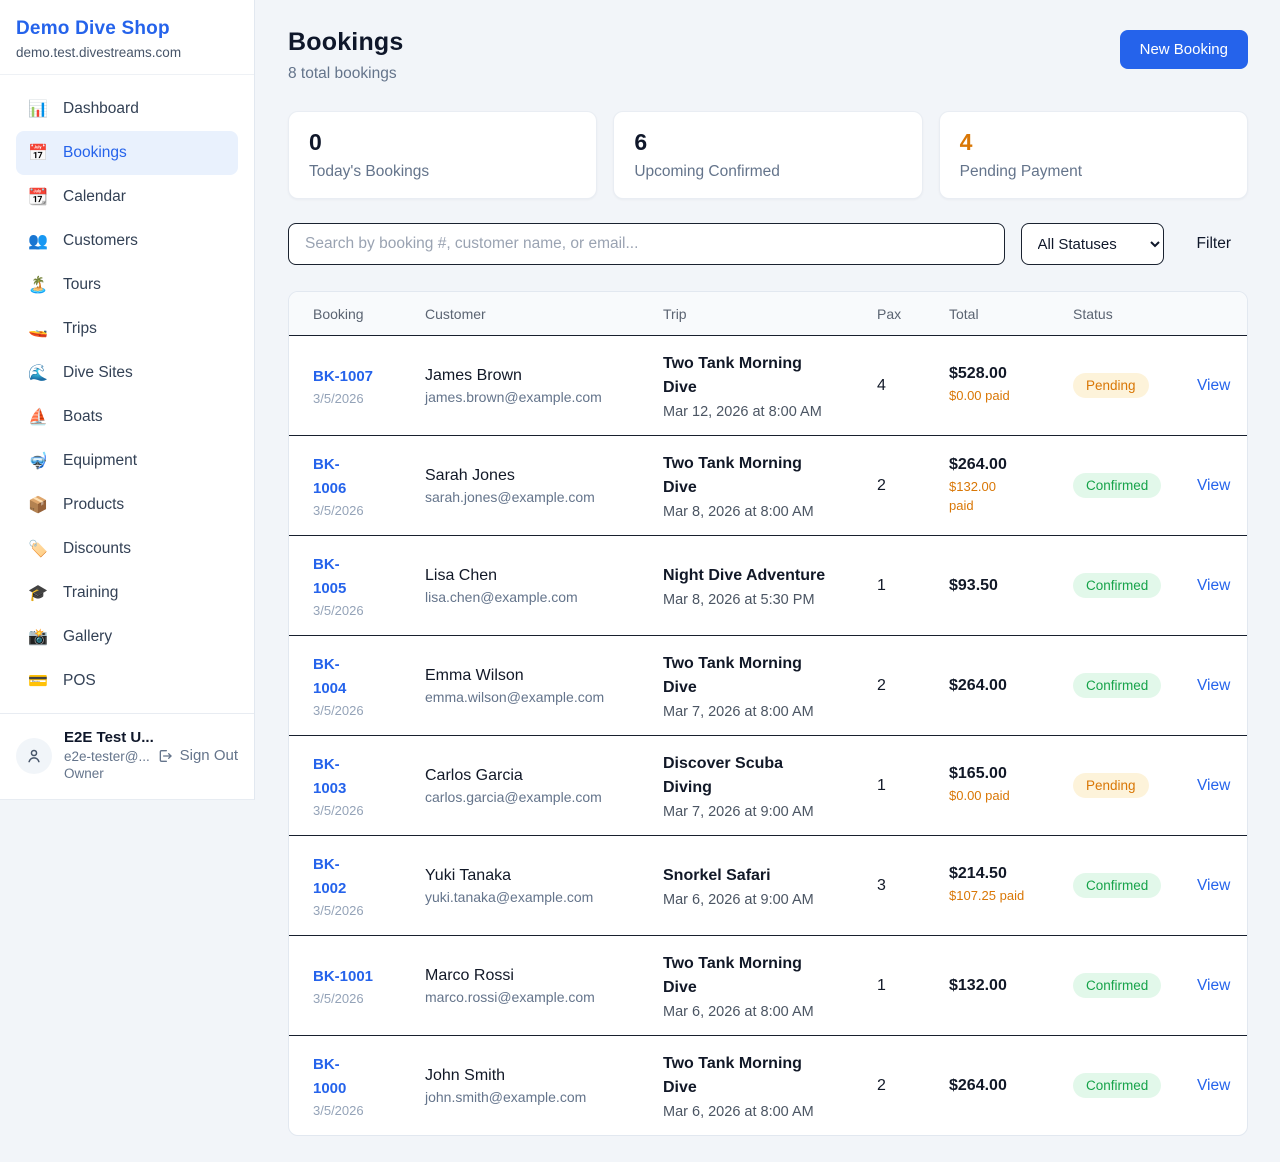 The image size is (1280, 1162). I want to click on booking-number-link: BK- 1003, so click(330, 776).